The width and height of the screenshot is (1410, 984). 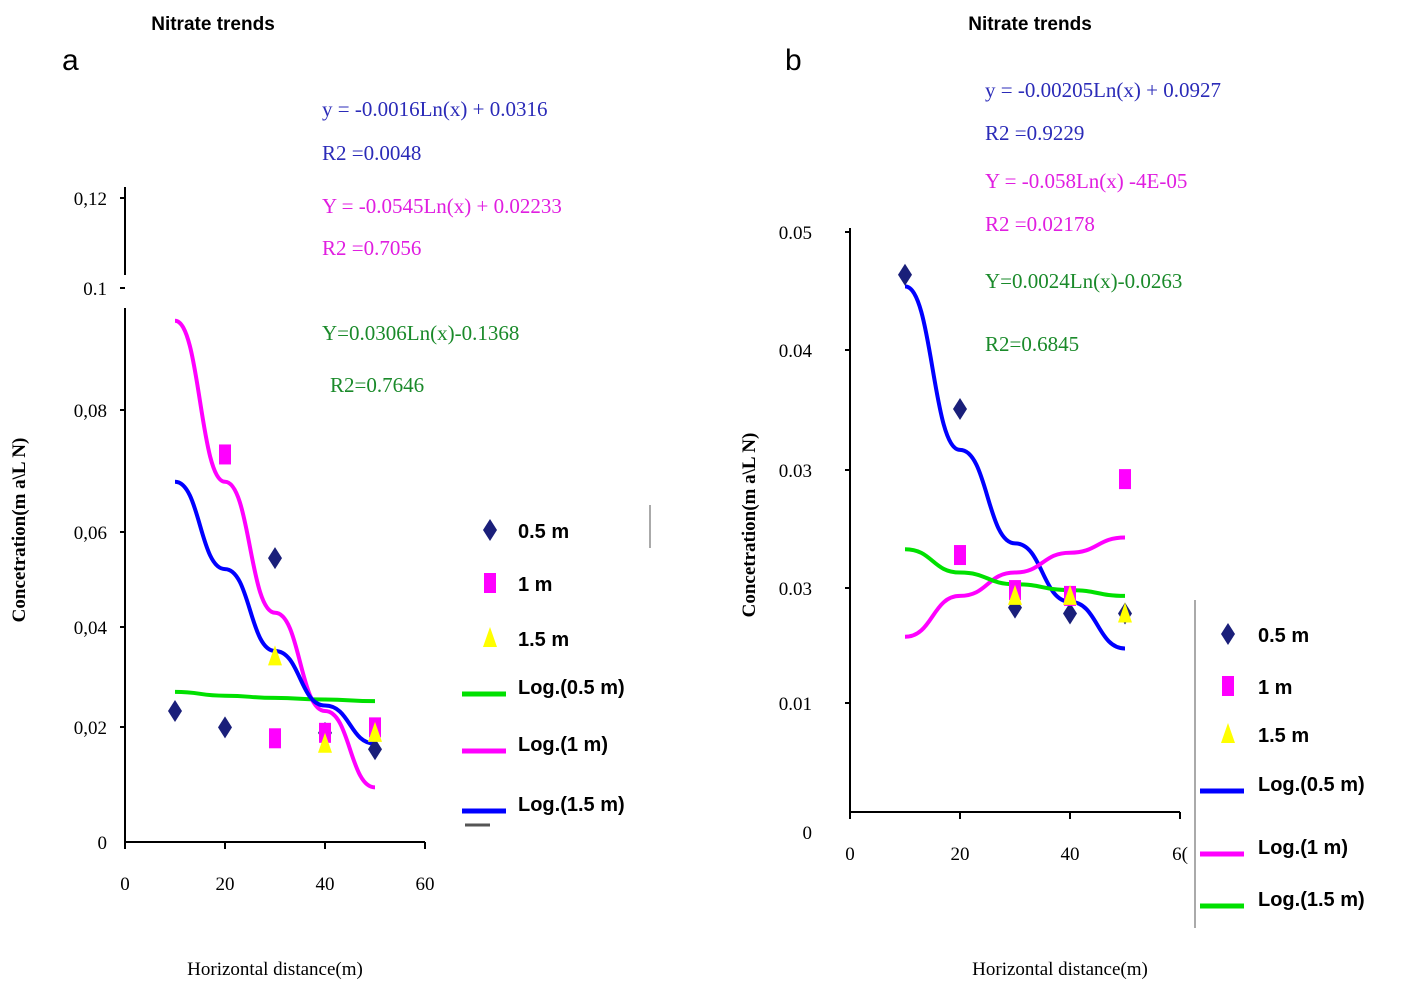 I want to click on trendline-log-1-5-m-, so click(x=275, y=612).